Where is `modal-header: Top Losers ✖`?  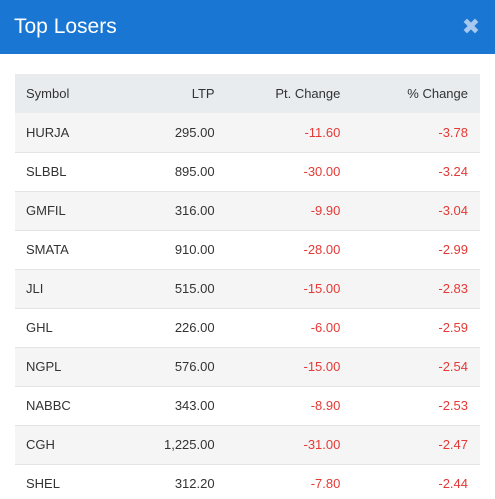
modal-header: Top Losers ✖ is located at coordinates (247, 27).